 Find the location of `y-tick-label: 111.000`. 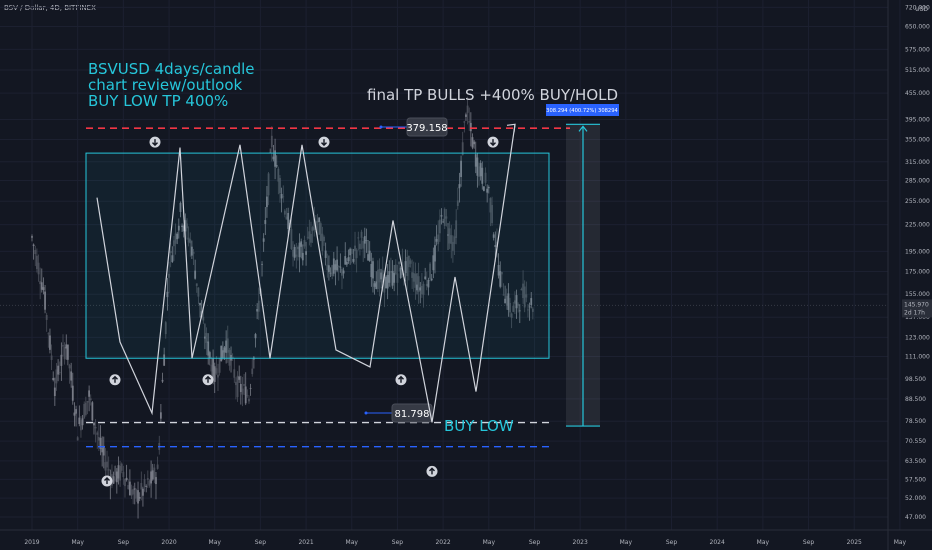

y-tick-label: 111.000 is located at coordinates (917, 357).